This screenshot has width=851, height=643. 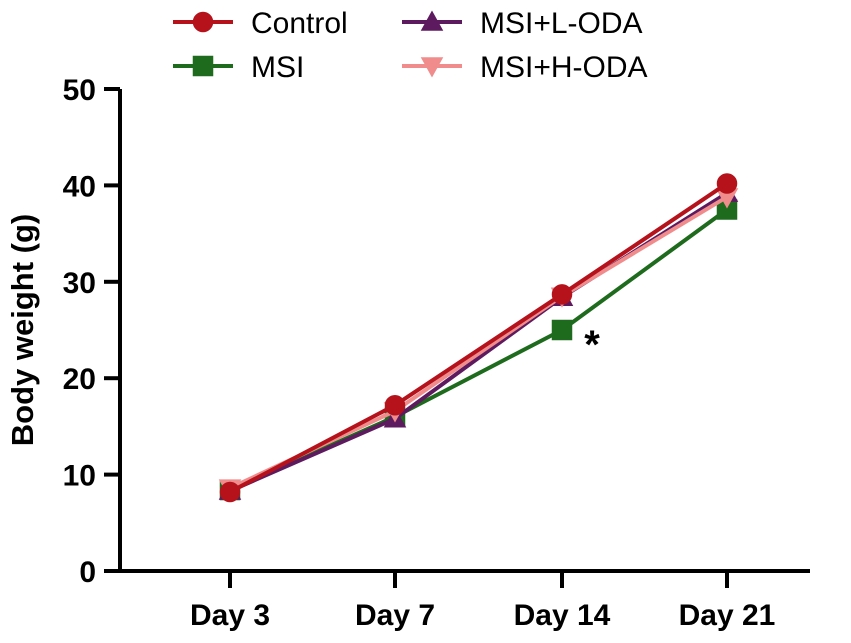 I want to click on y-tick-label: 0, so click(x=87, y=572).